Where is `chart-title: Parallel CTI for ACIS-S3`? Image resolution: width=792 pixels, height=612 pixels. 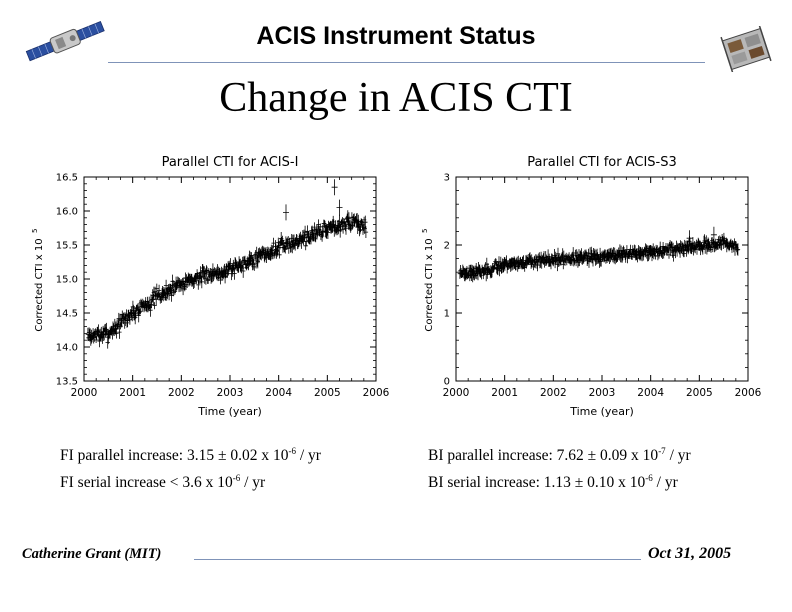 chart-title: Parallel CTI for ACIS-S3 is located at coordinates (602, 162).